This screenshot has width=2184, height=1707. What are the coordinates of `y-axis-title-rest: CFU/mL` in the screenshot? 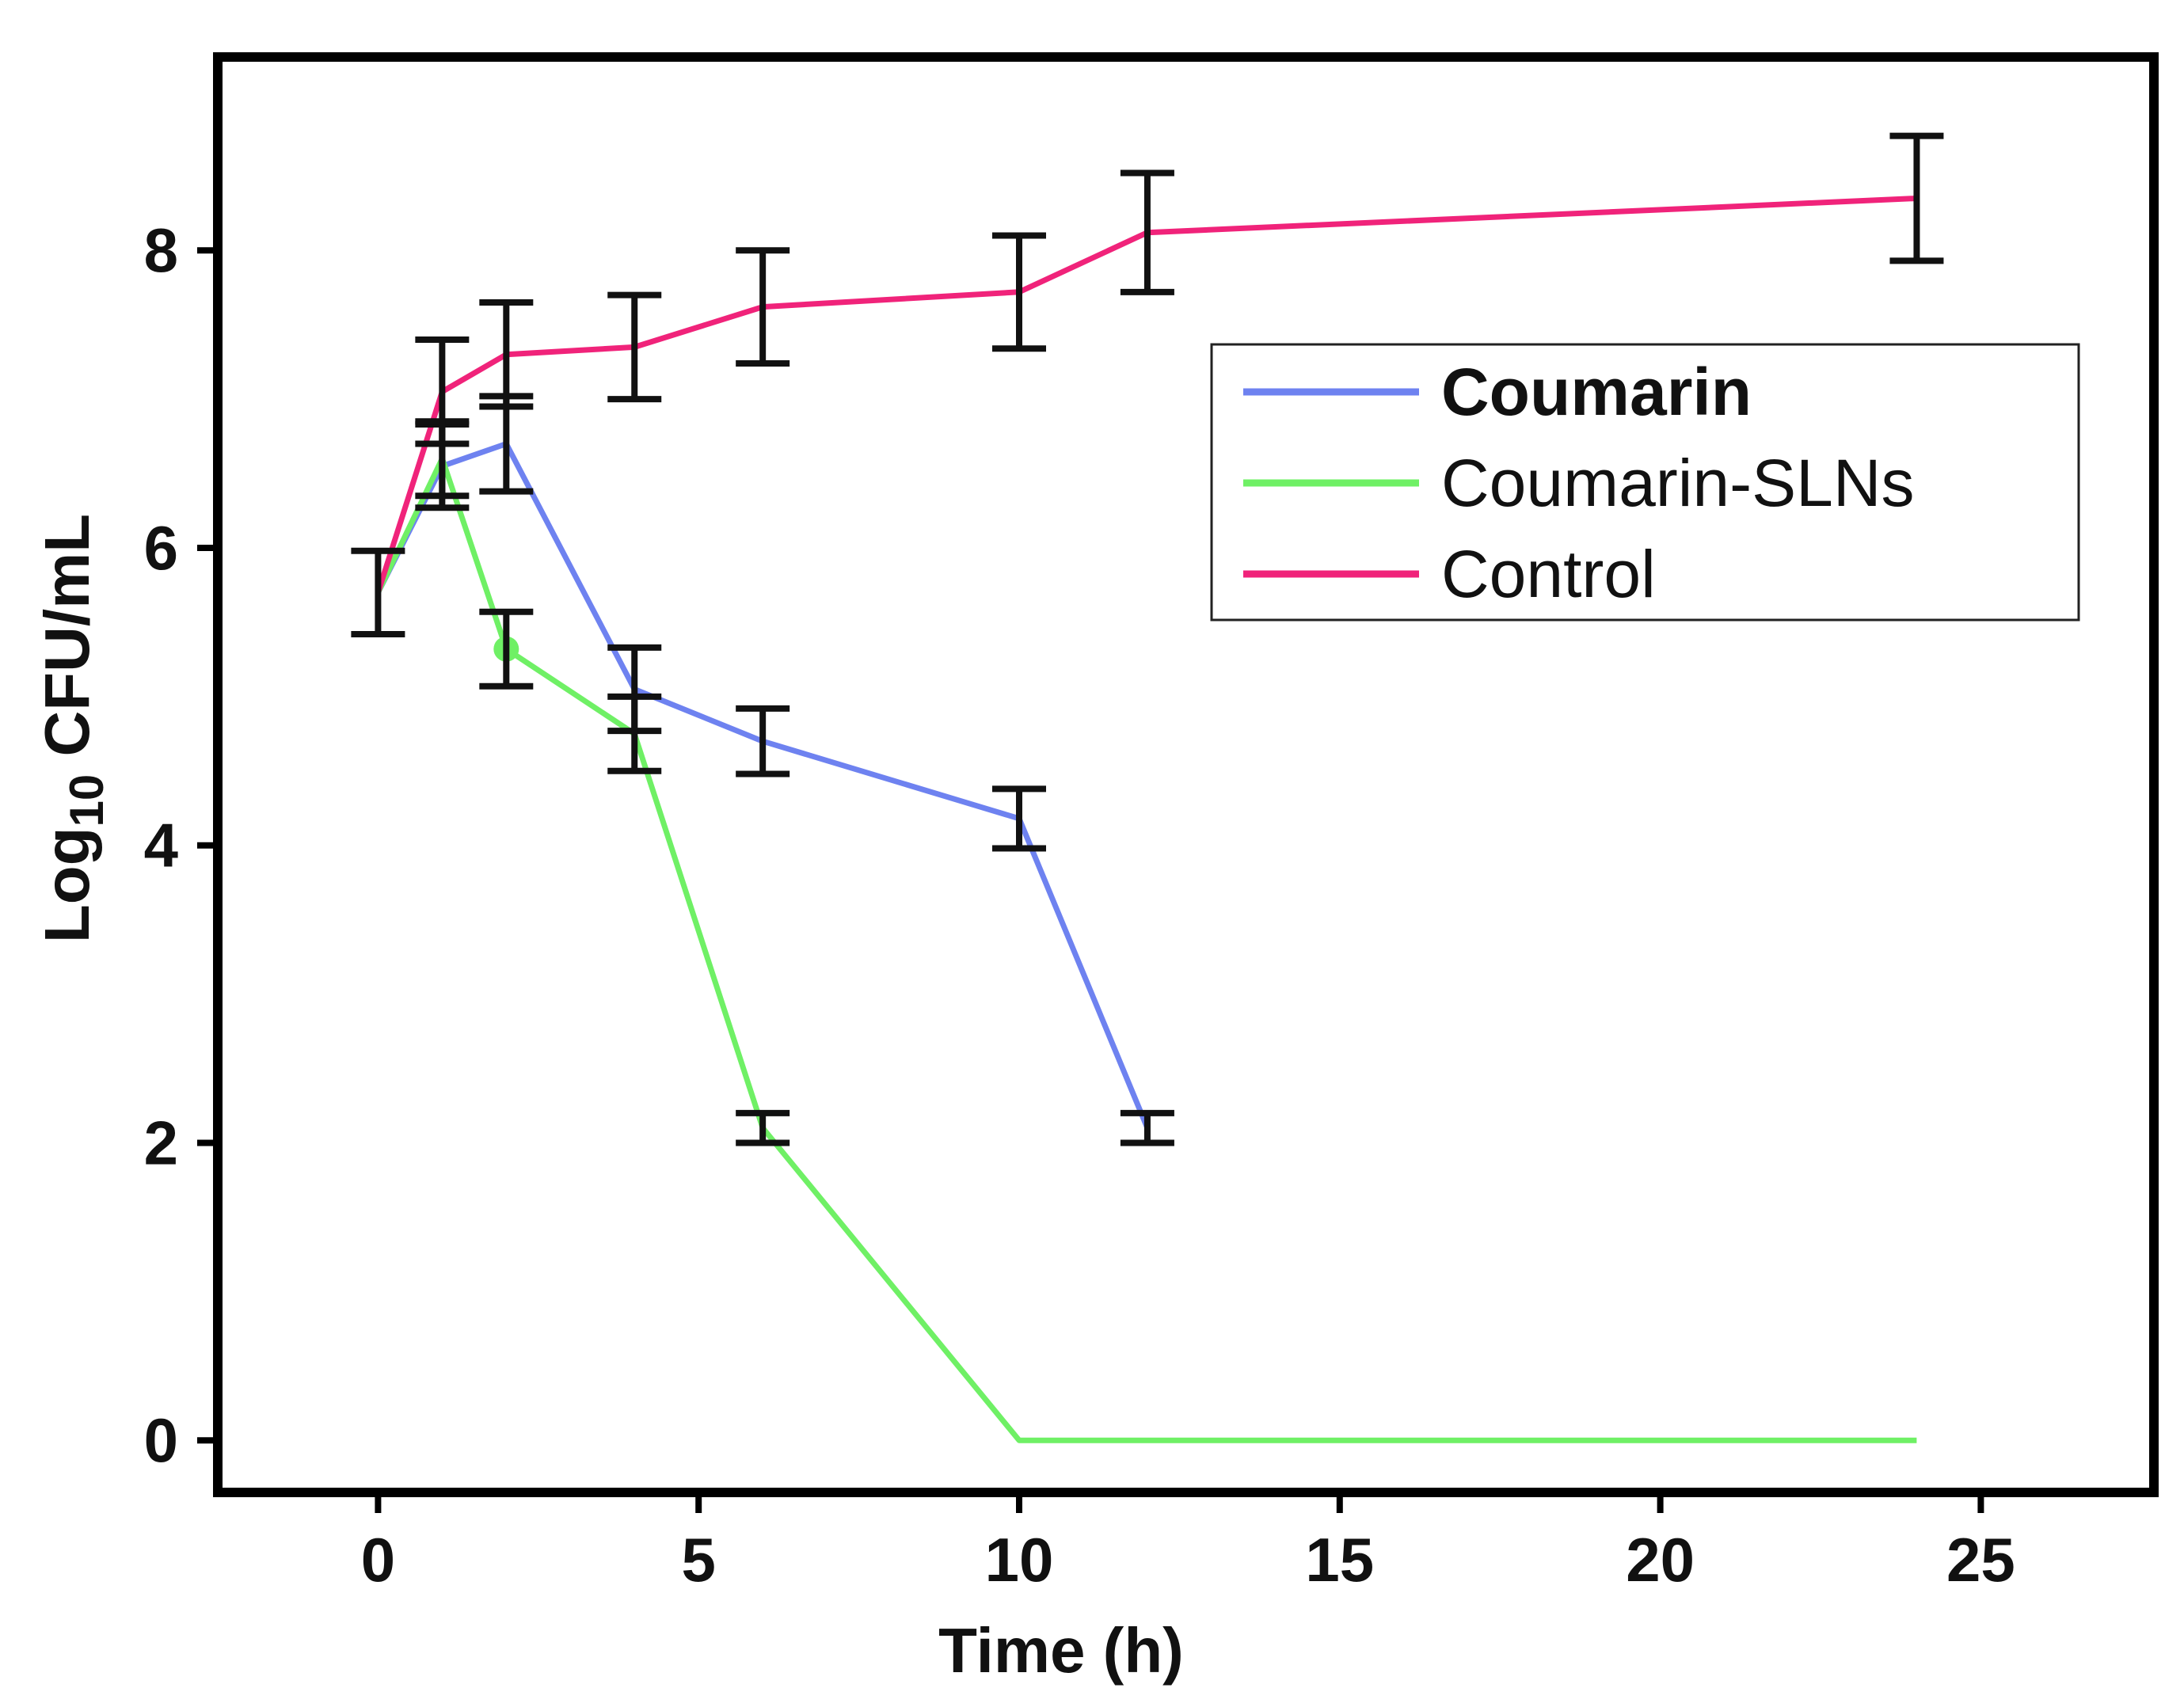 It's located at (67, 644).